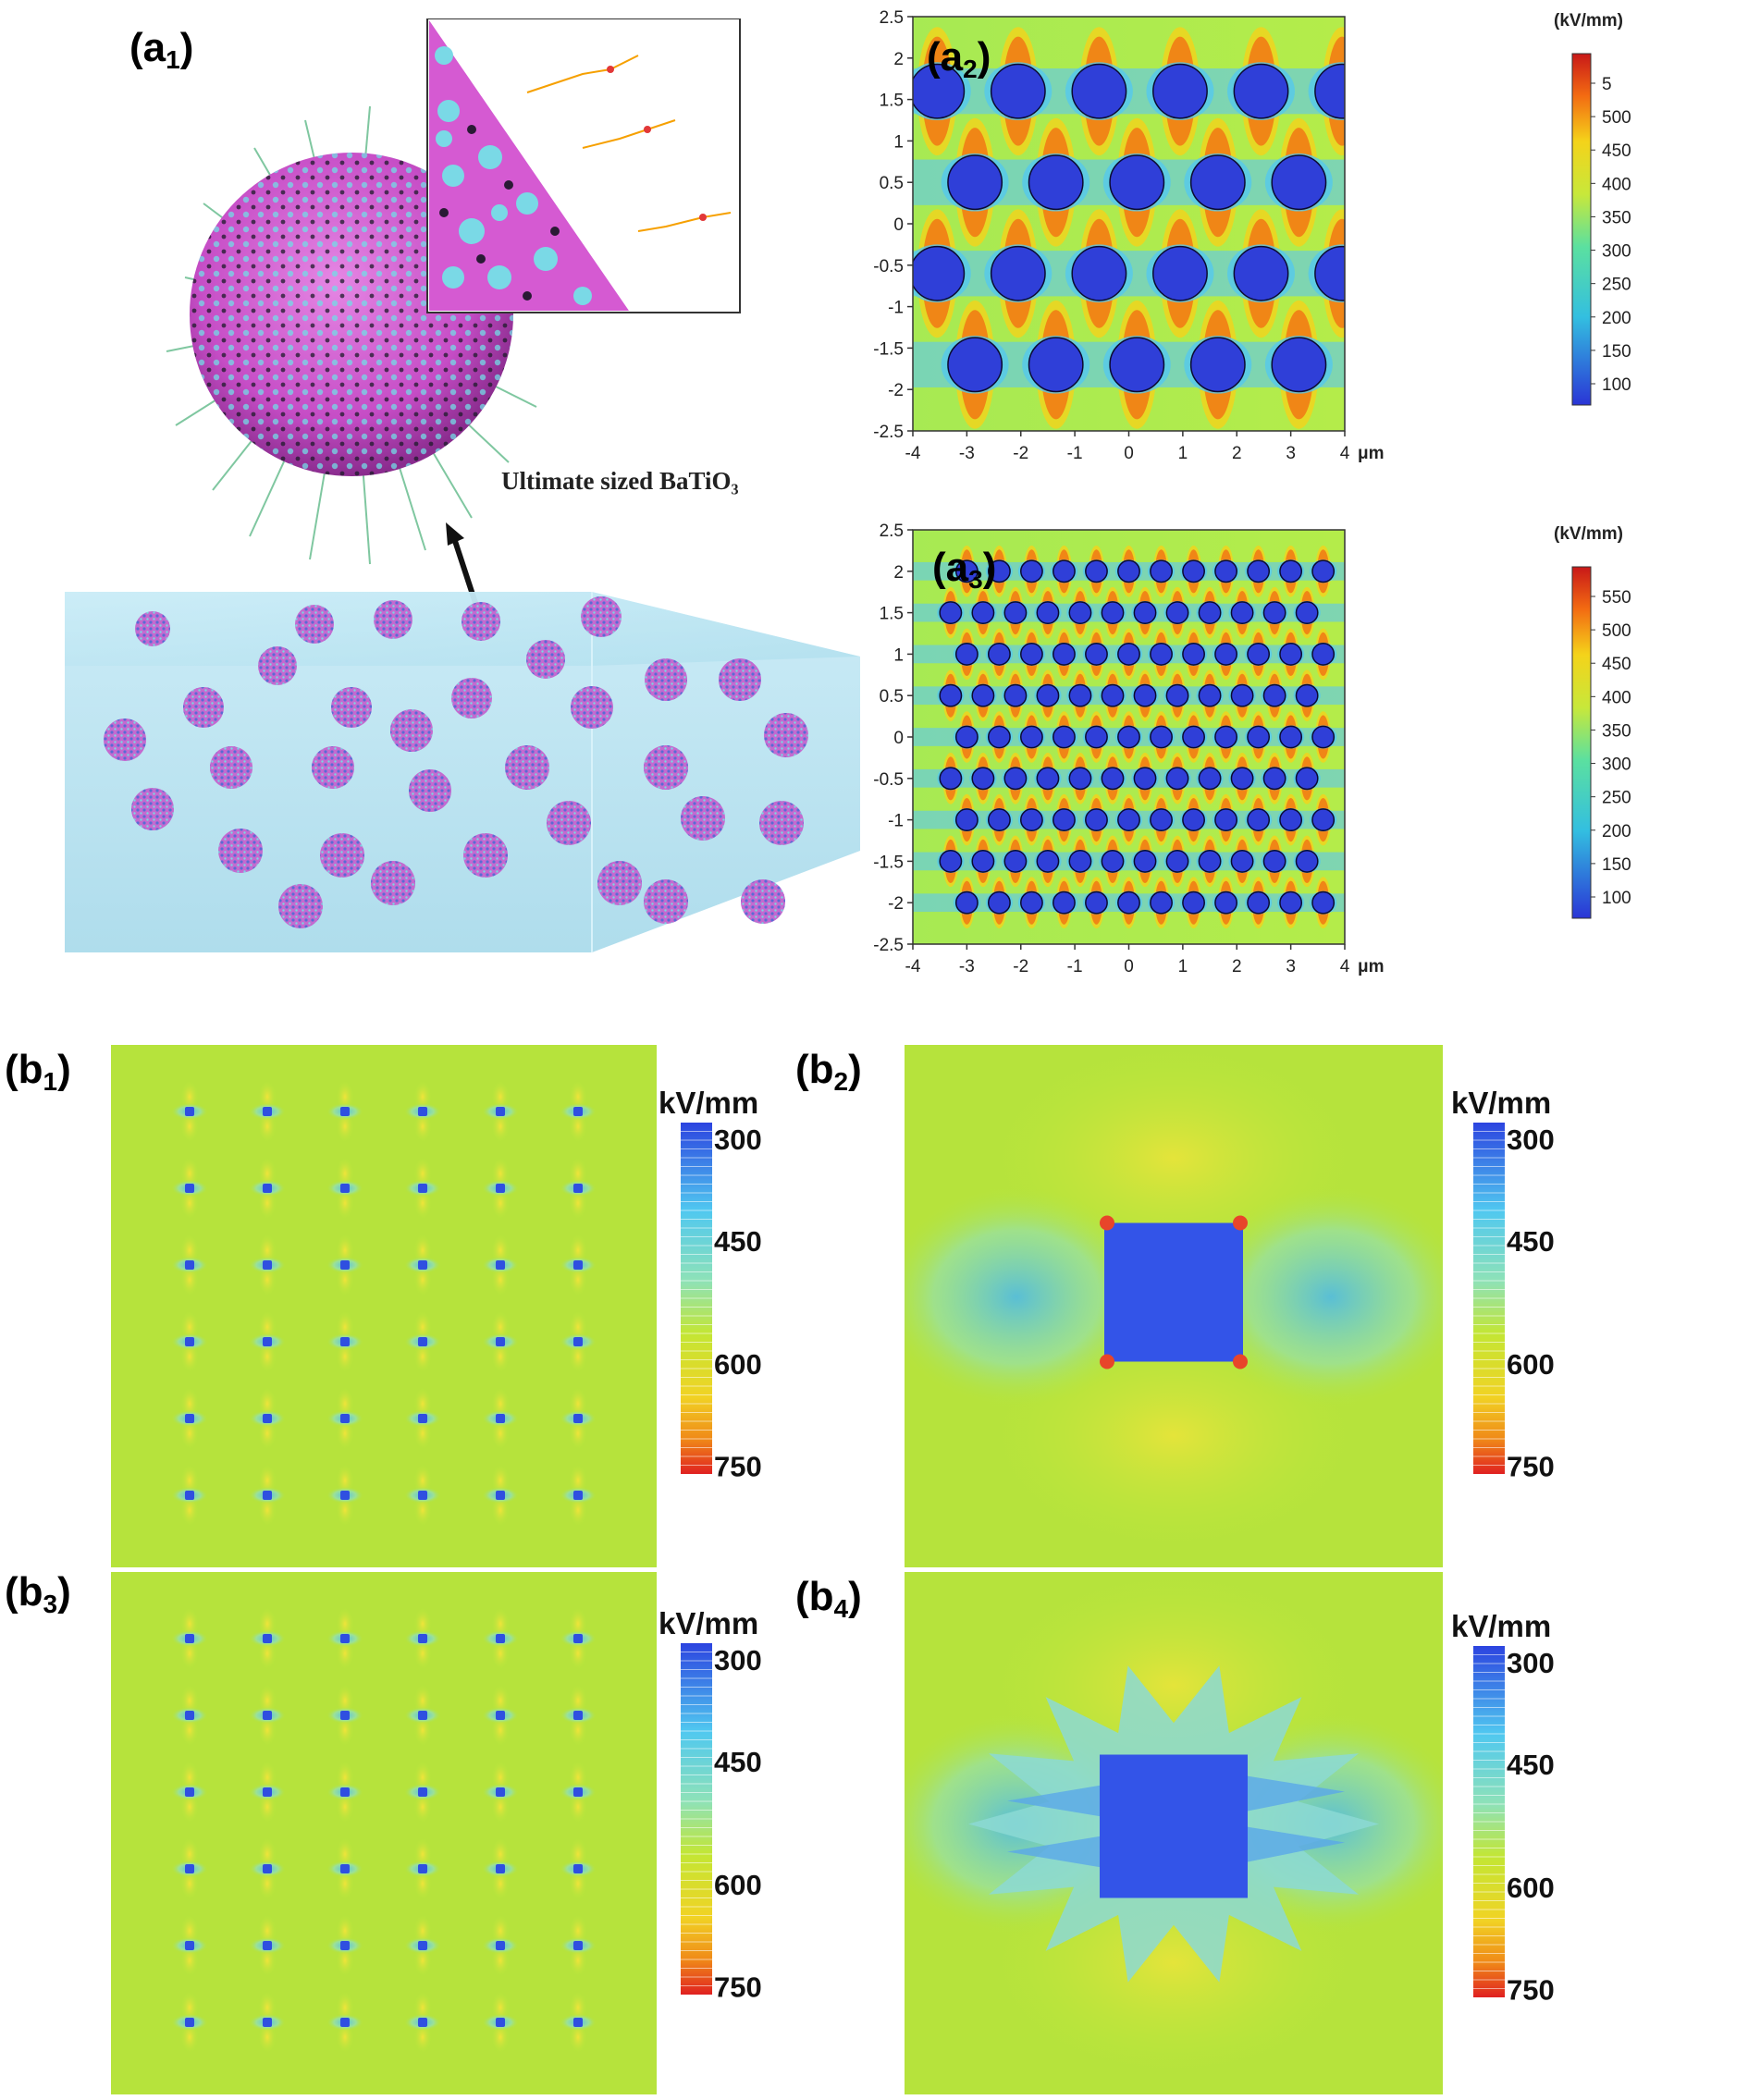 The image size is (1748, 2100). What do you see at coordinates (1129, 966) in the screenshot?
I see `a3-x-tick-4: 0` at bounding box center [1129, 966].